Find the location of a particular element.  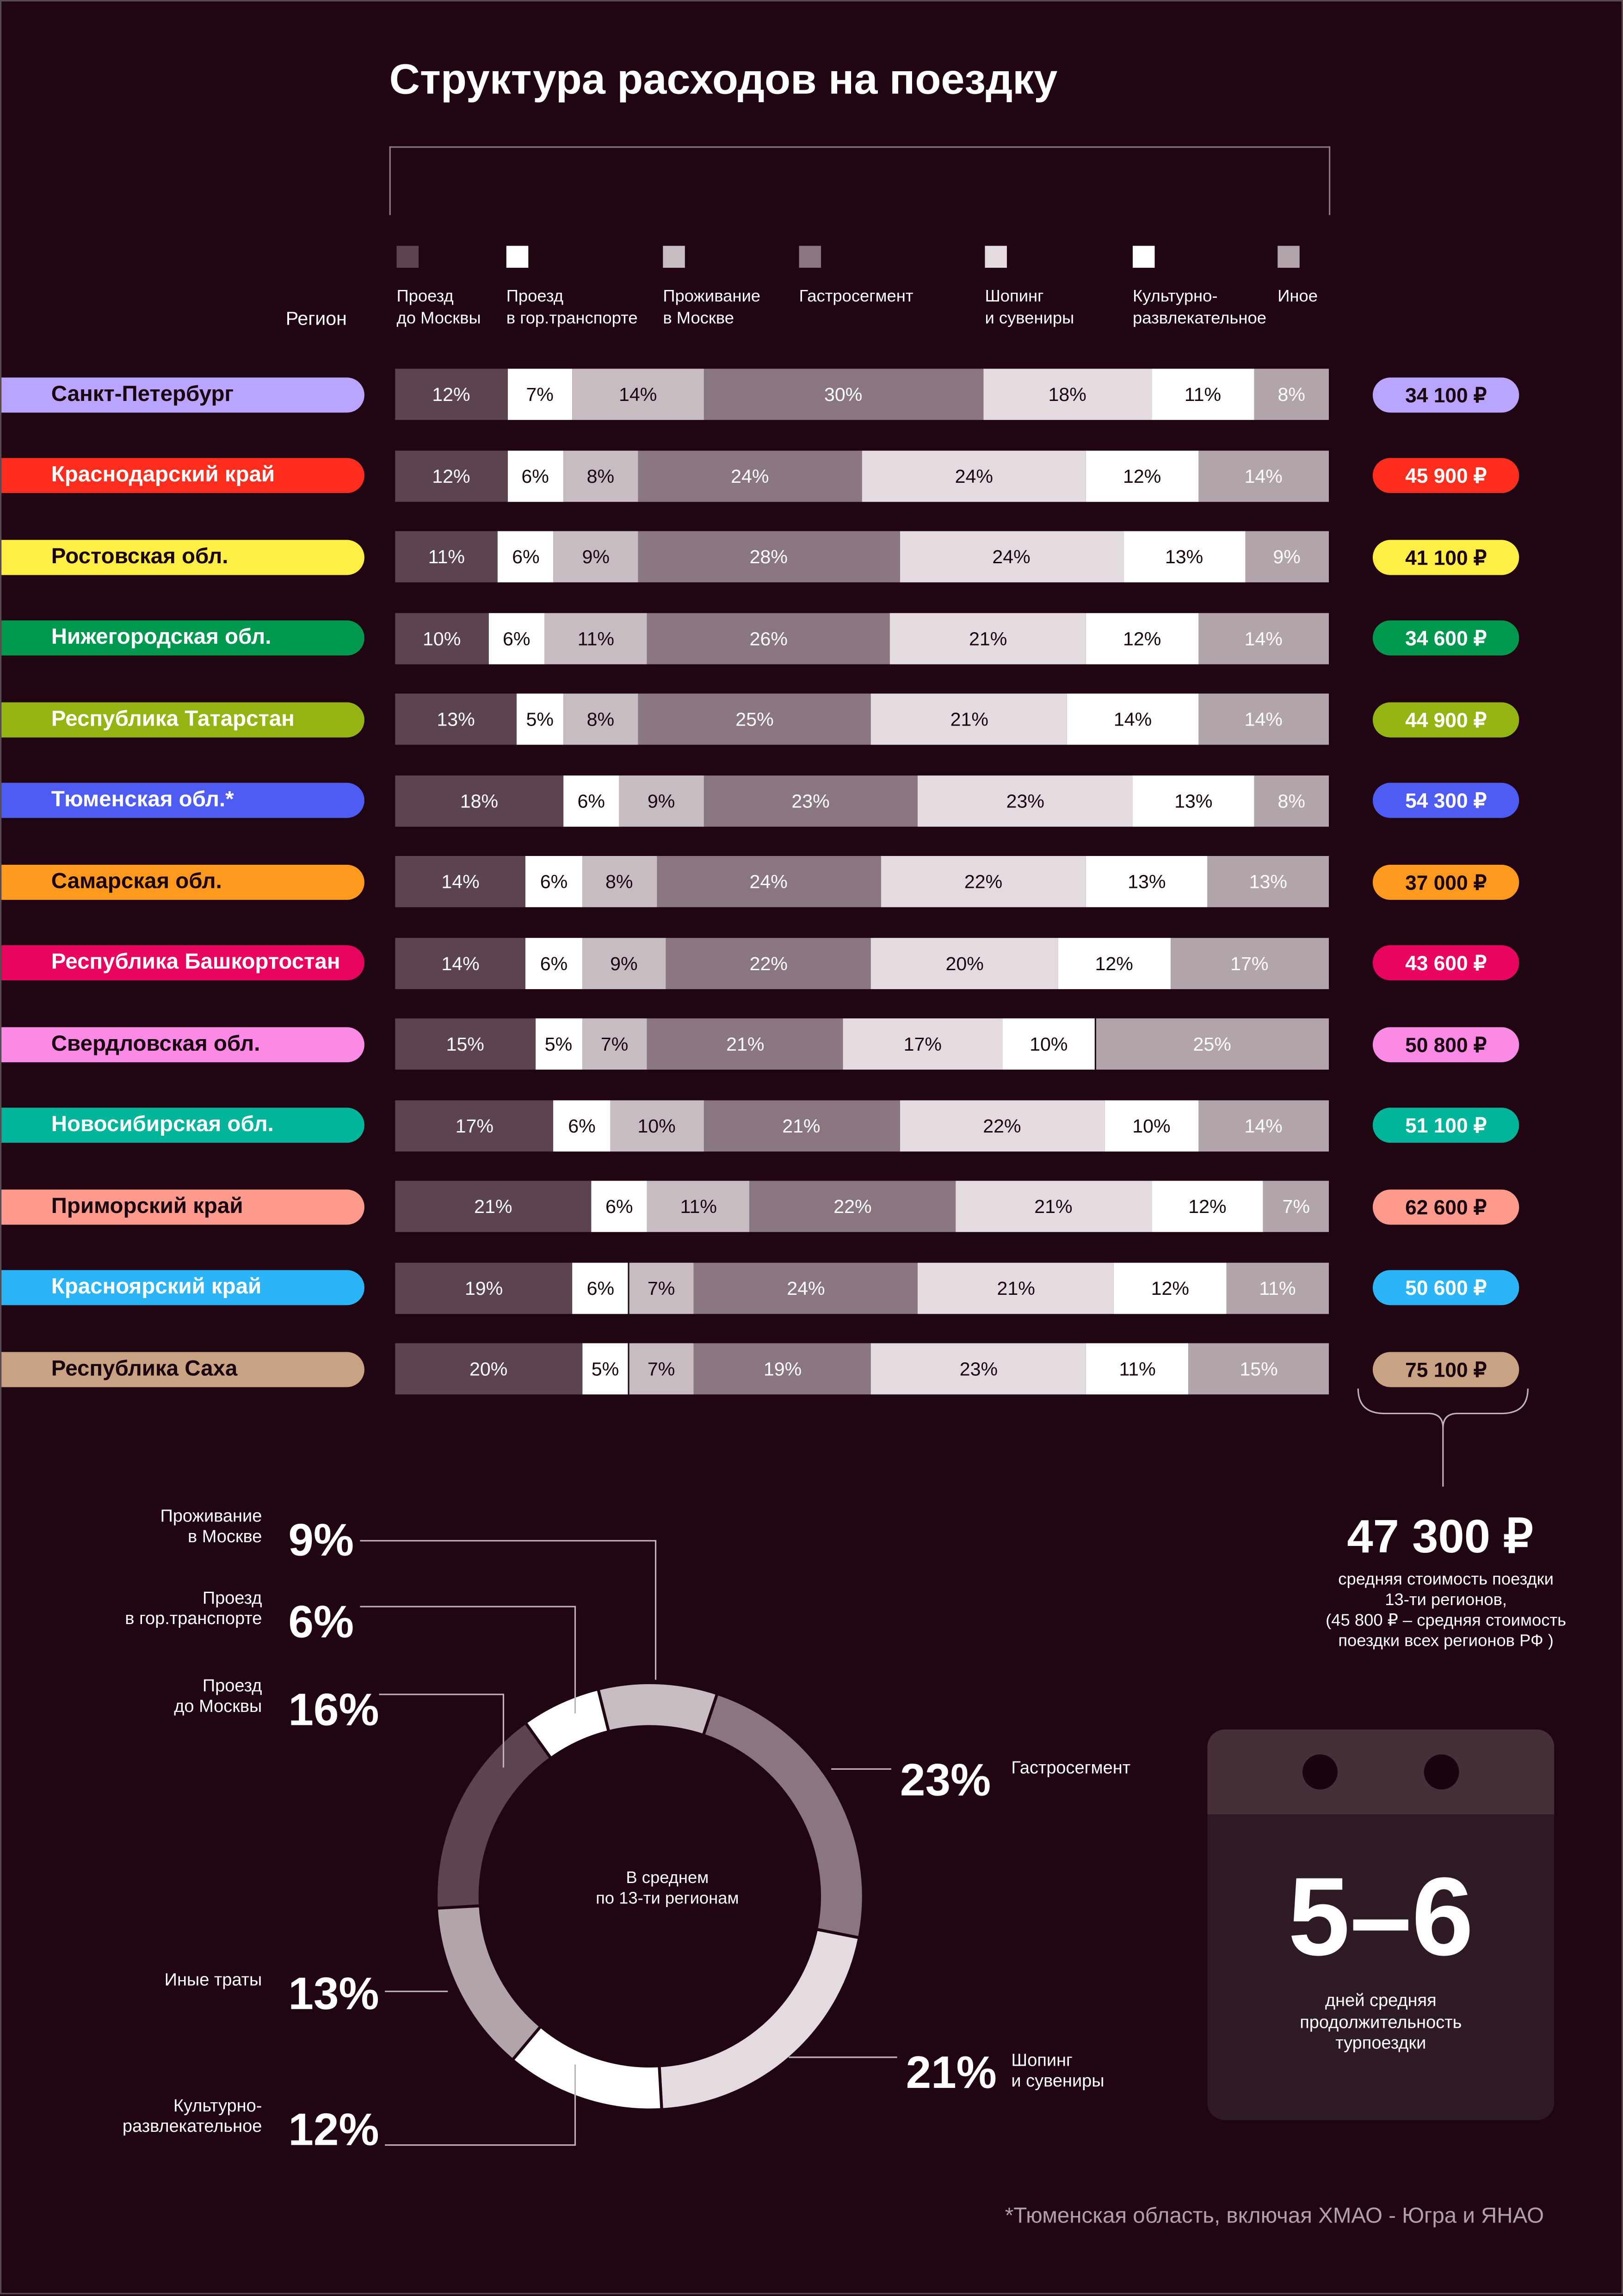

region-label: Республика Саха is located at coordinates (182, 1369).